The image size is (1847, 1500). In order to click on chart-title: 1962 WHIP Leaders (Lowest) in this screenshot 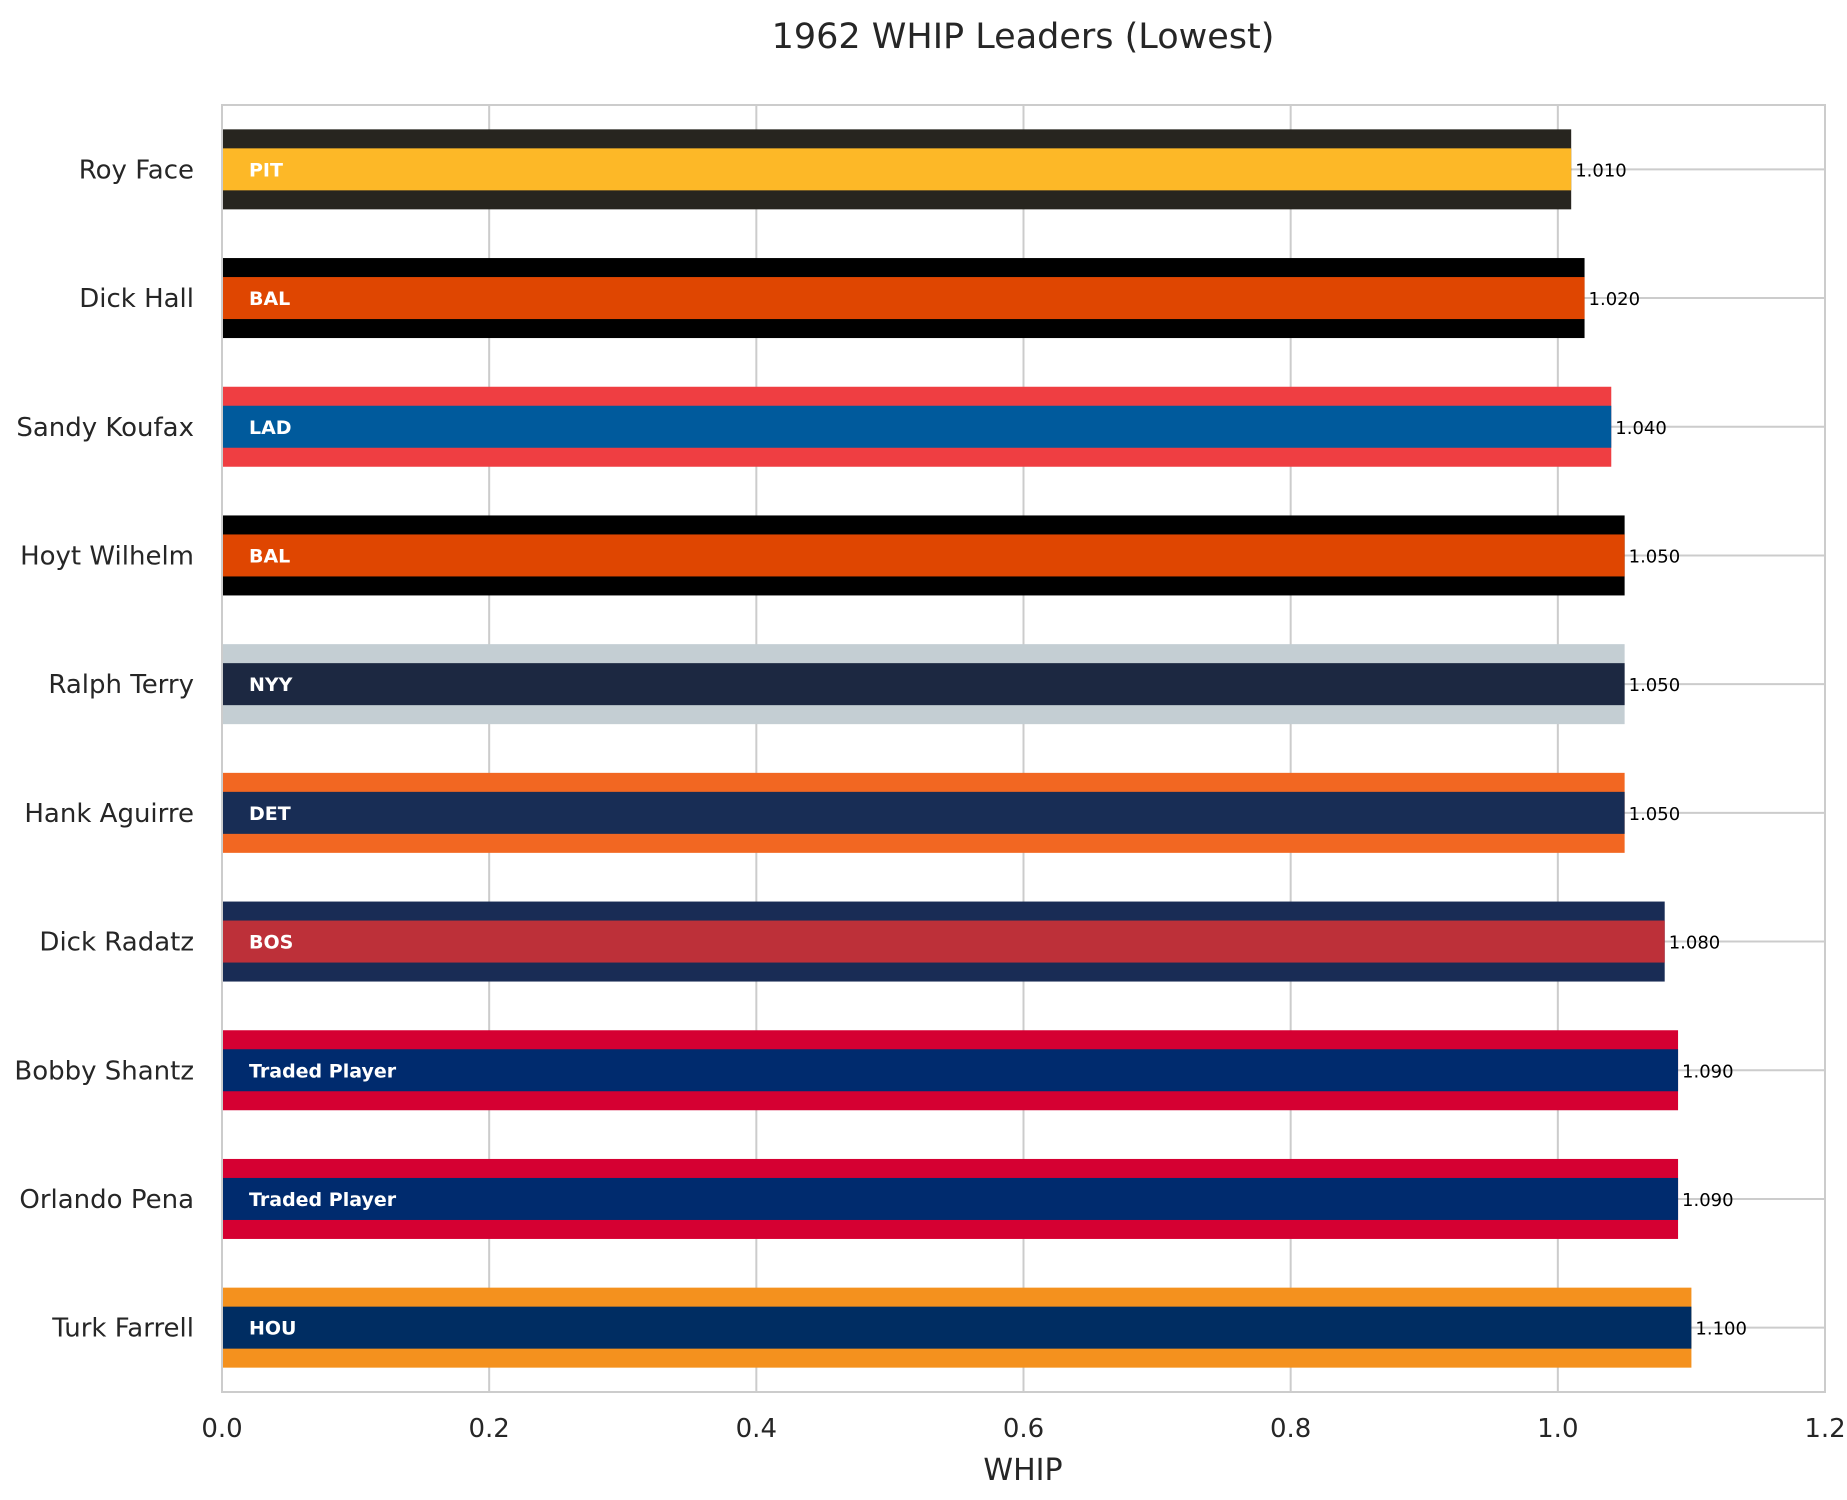, I will do `click(1023, 37)`.